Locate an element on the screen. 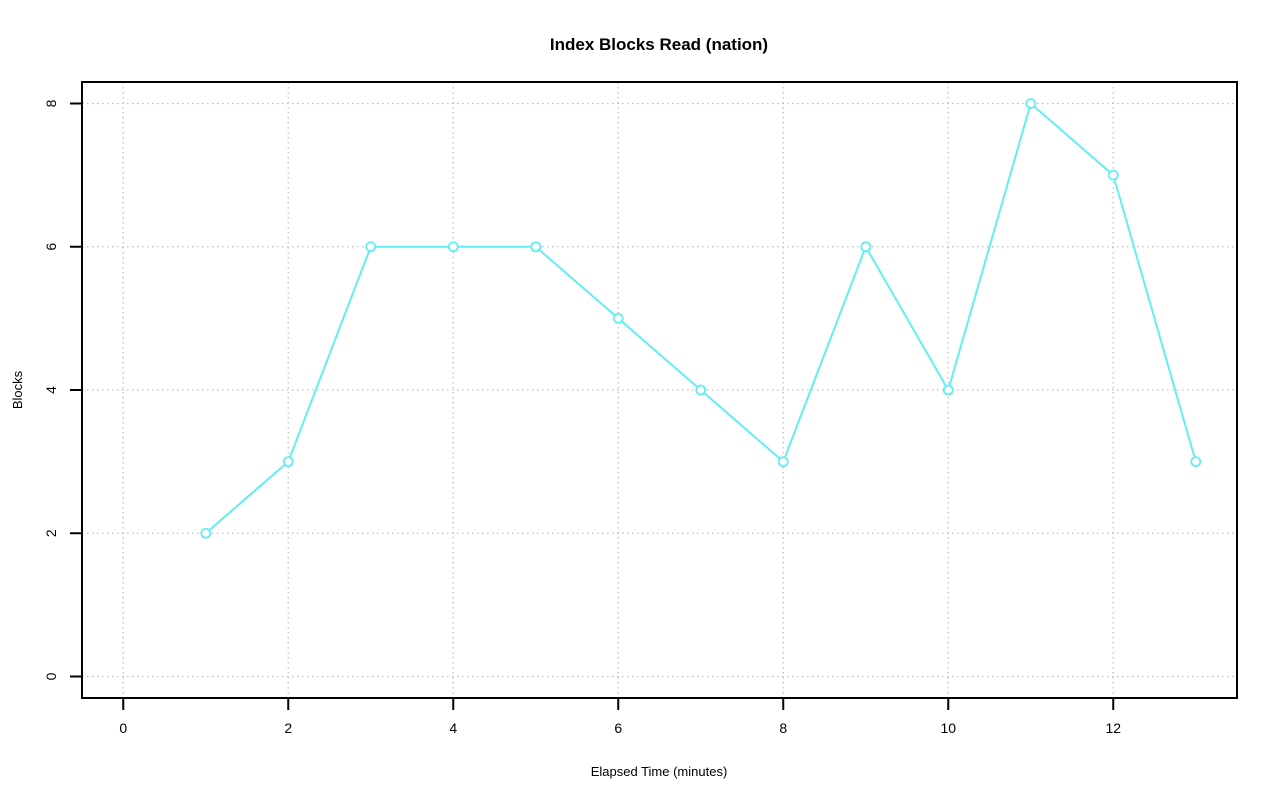 The width and height of the screenshot is (1280, 801). y-tick-label: 8 is located at coordinates (51, 103).